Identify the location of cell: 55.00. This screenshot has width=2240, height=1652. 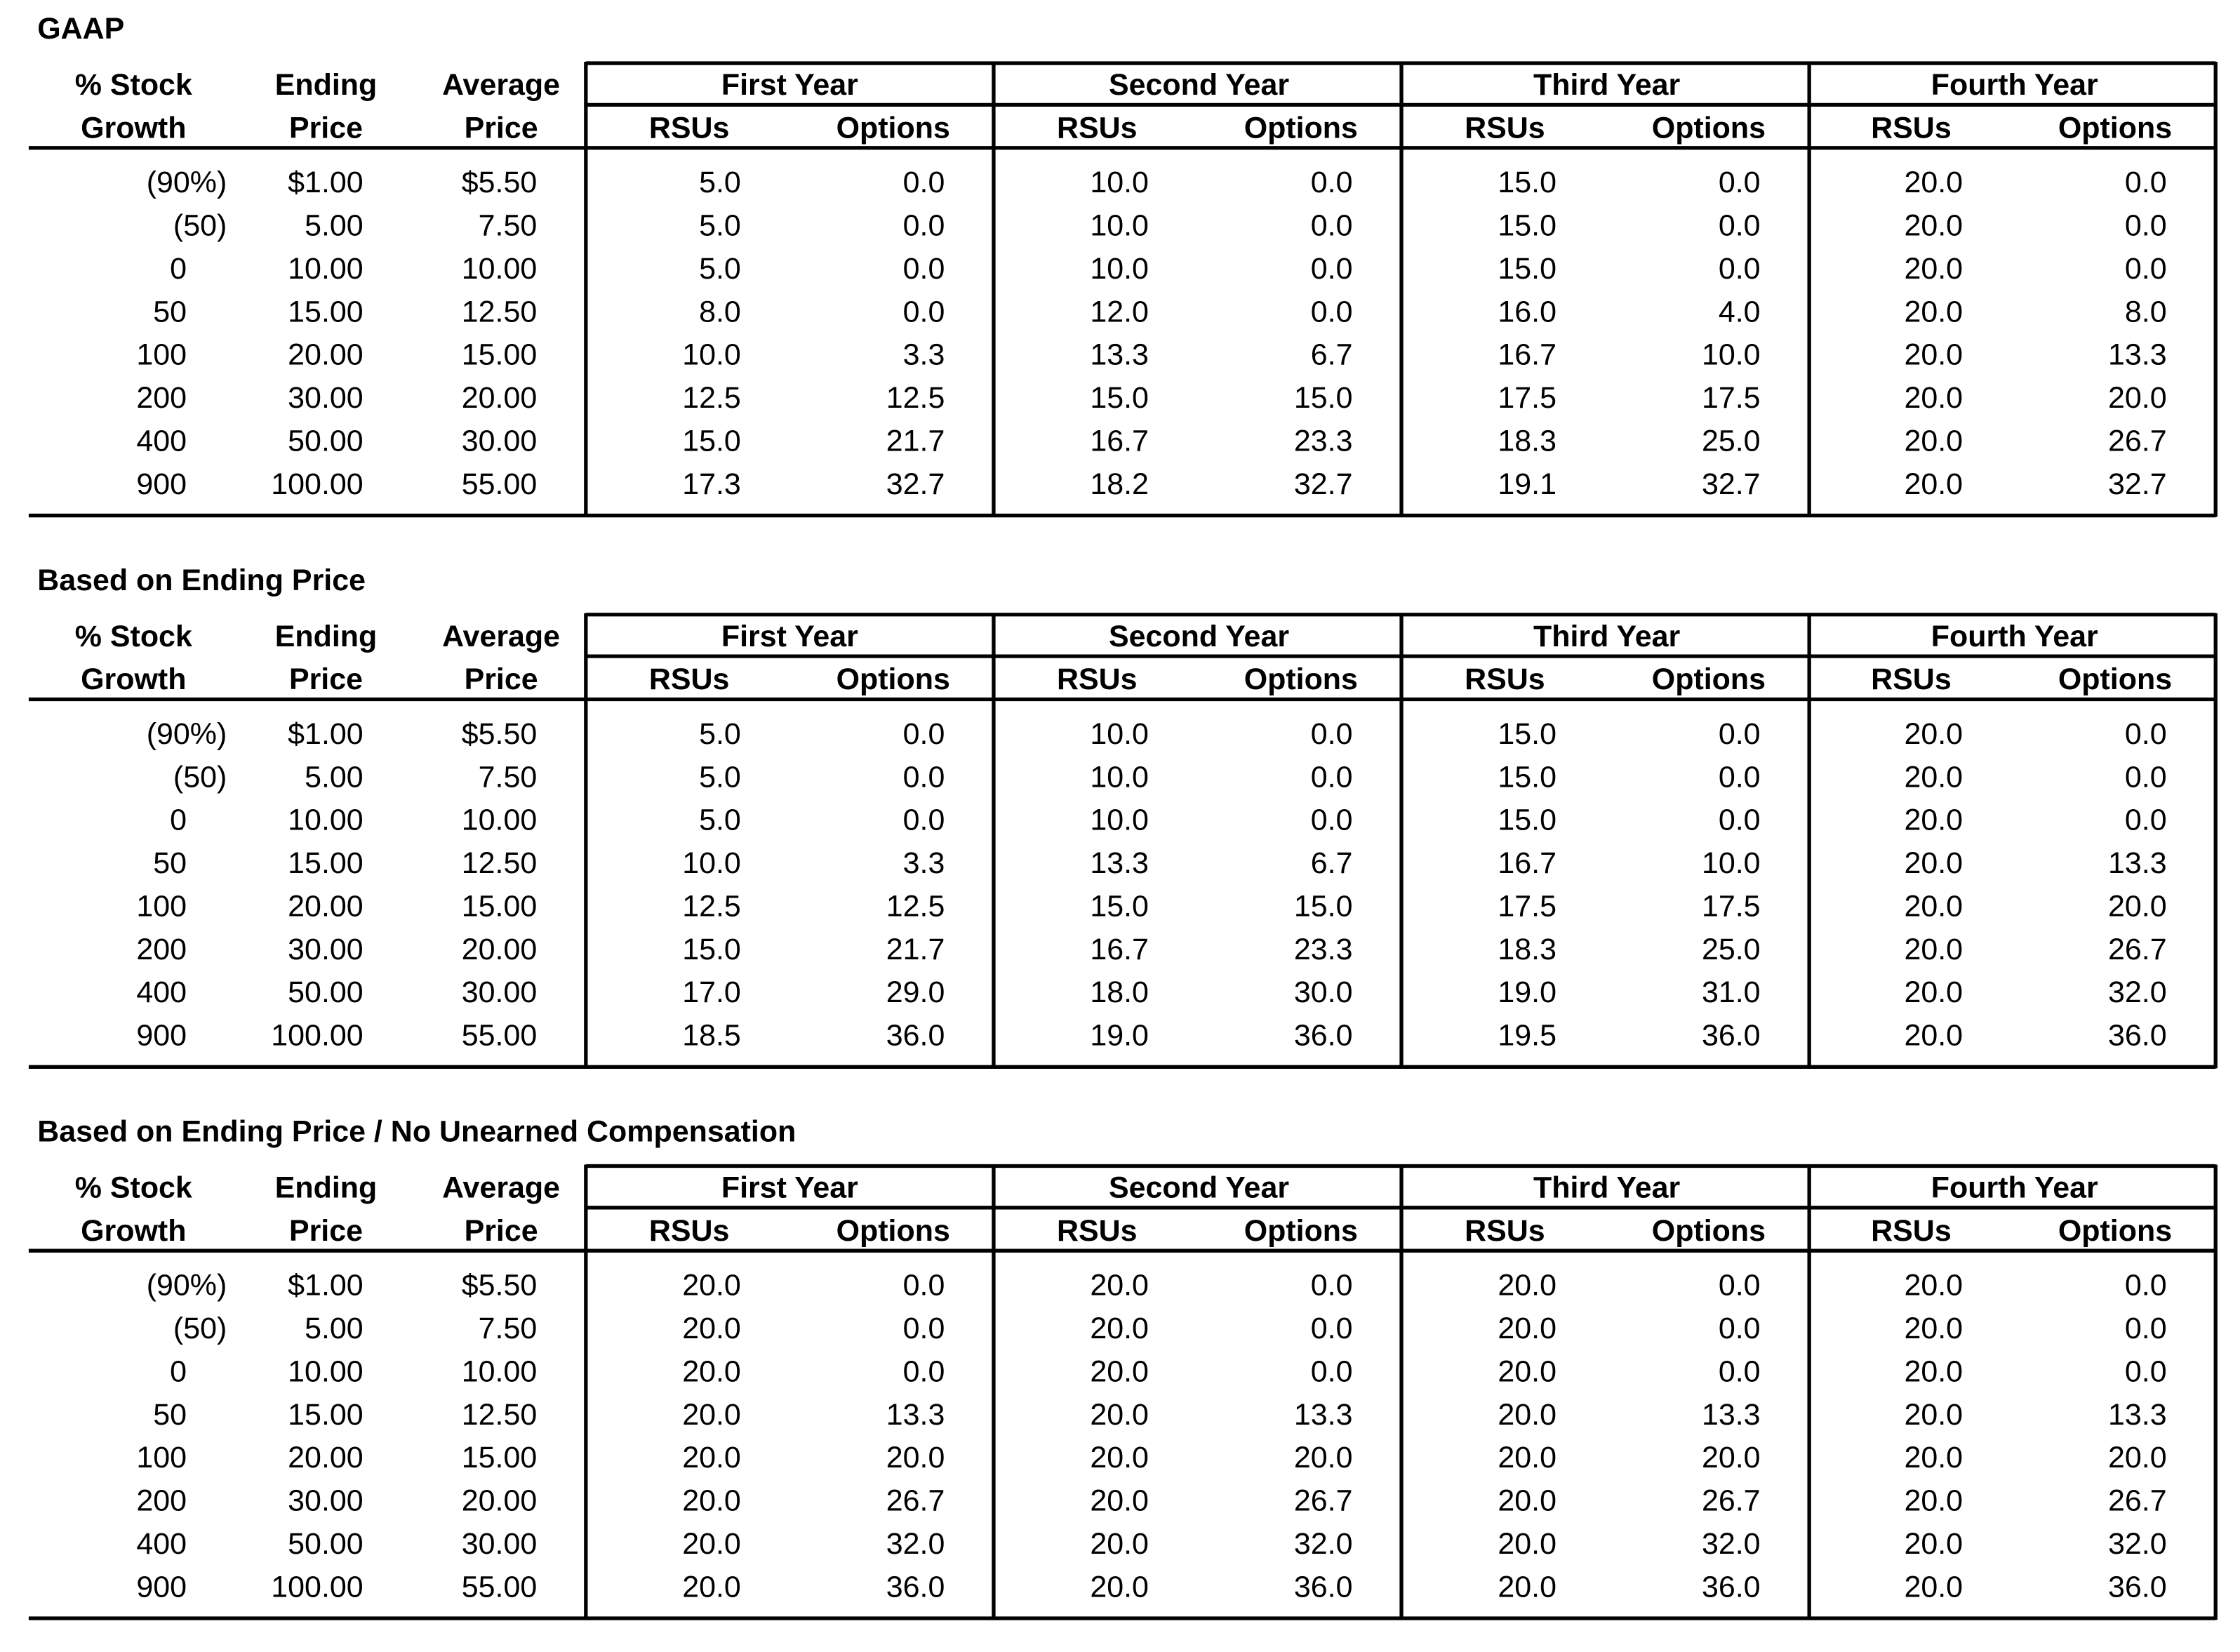
(500, 1587).